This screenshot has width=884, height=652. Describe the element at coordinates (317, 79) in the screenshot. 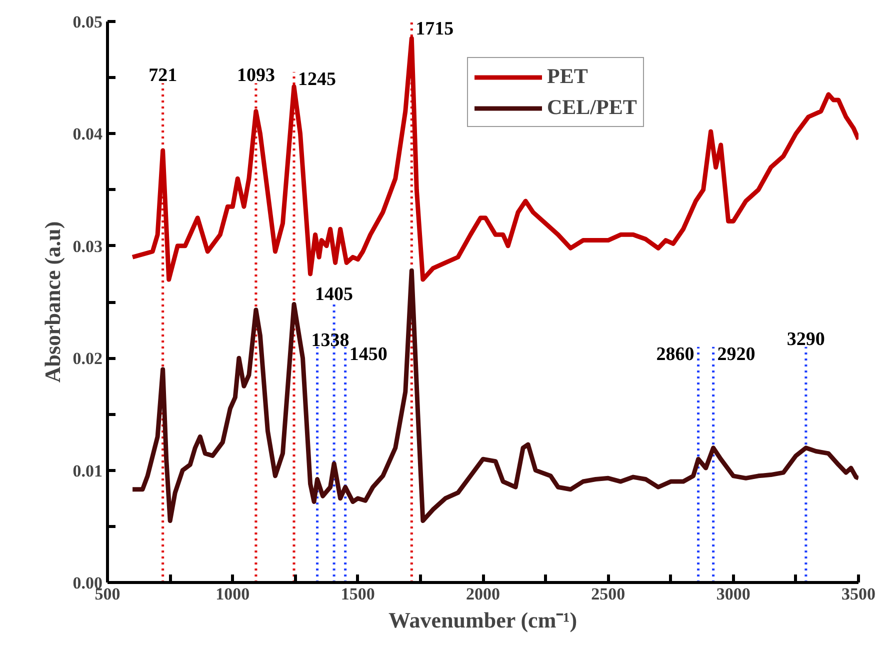

I see `annotation: 1245` at that location.